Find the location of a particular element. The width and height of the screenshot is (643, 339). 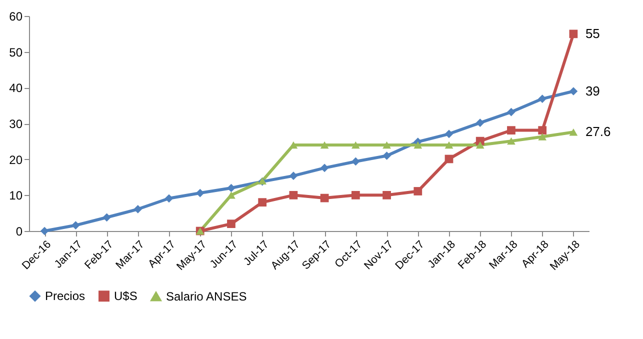

y-tick-label: 50 is located at coordinates (16, 52).